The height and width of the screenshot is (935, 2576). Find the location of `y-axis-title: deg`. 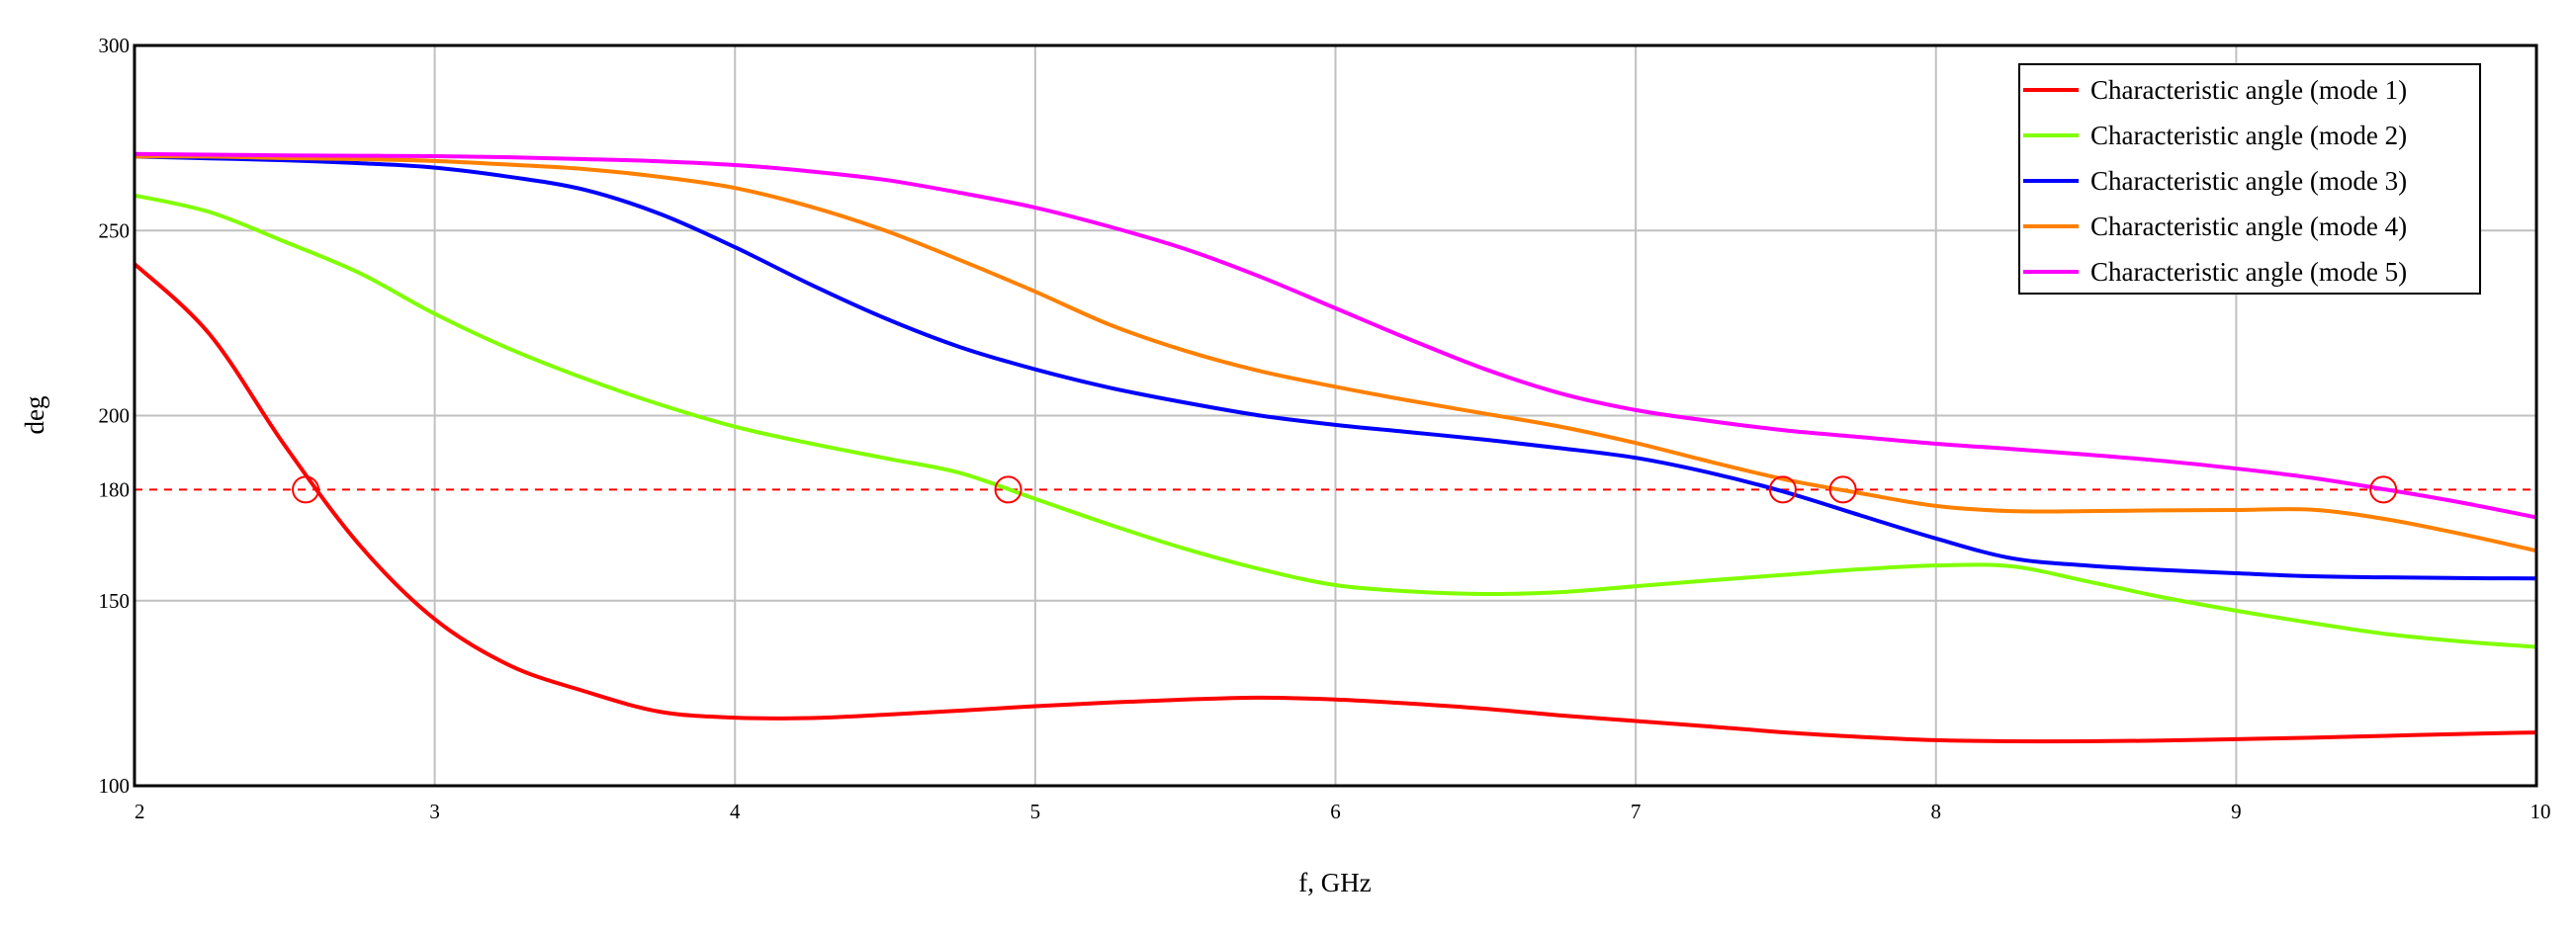

y-axis-title: deg is located at coordinates (34, 415).